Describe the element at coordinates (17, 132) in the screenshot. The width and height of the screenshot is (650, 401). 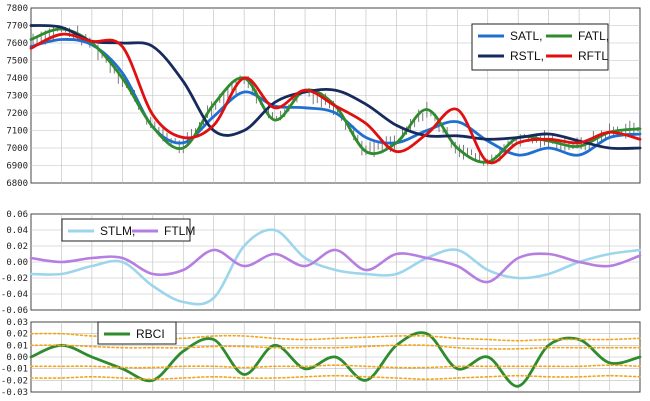
I see `y-tick-label: 7100` at that location.